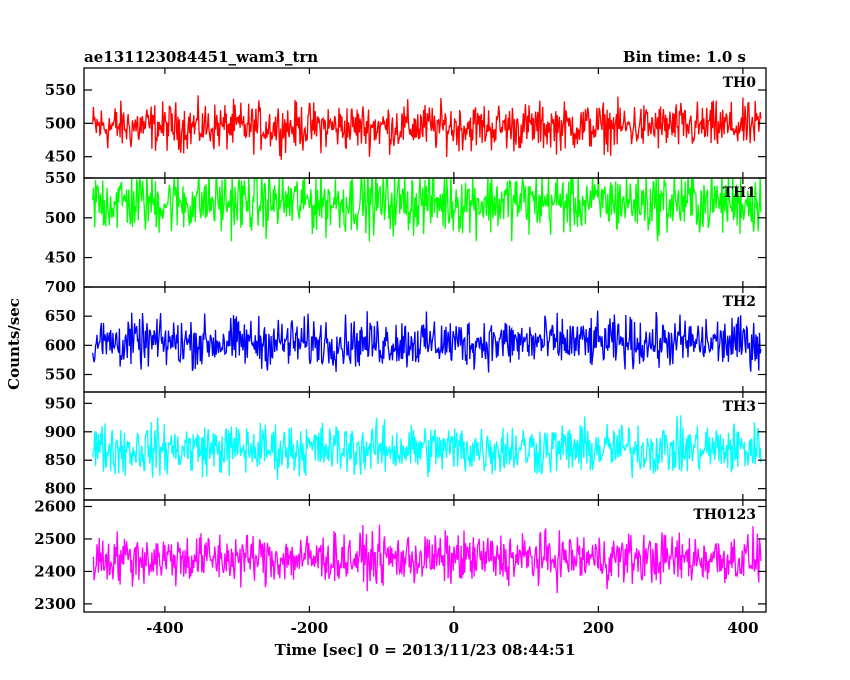 The width and height of the screenshot is (850, 680). I want to click on y-tick-label: 900, so click(60, 432).